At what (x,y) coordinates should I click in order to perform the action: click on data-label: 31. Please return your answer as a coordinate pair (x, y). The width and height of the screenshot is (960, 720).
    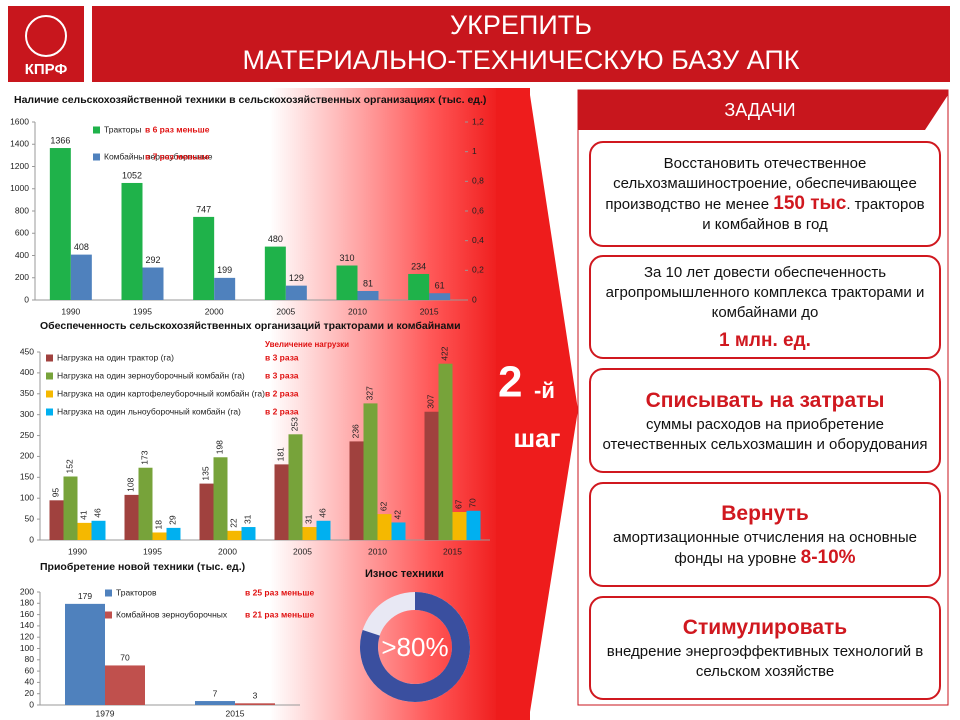
    Looking at the image, I should click on (309, 519).